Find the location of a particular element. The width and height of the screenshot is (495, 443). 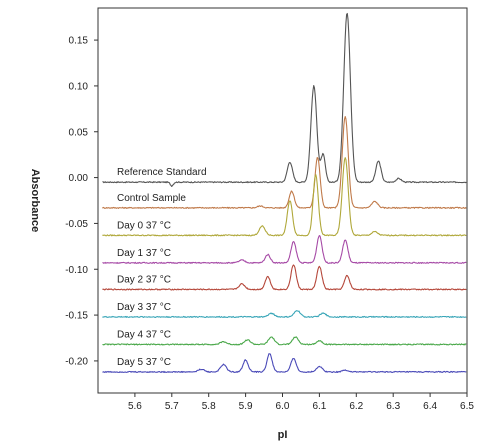

trace-label: Reference Standard is located at coordinates (162, 172).